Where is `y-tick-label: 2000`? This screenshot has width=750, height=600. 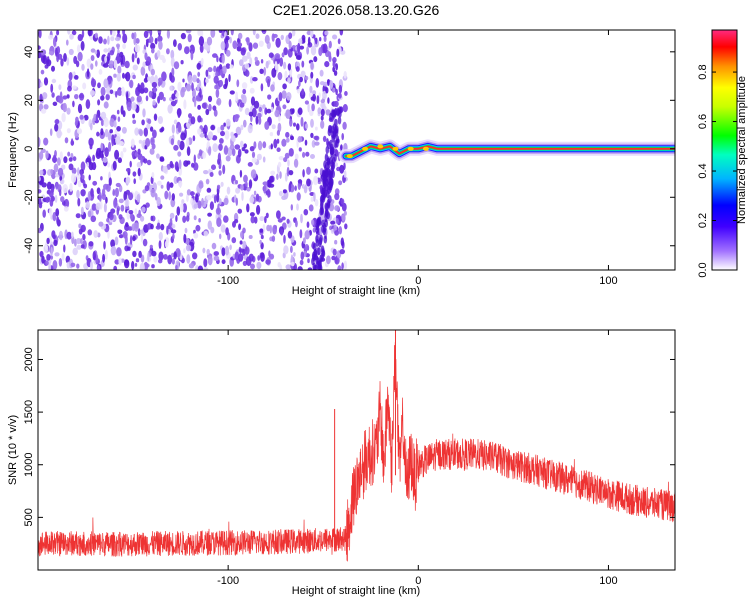 y-tick-label: 2000 is located at coordinates (29, 359).